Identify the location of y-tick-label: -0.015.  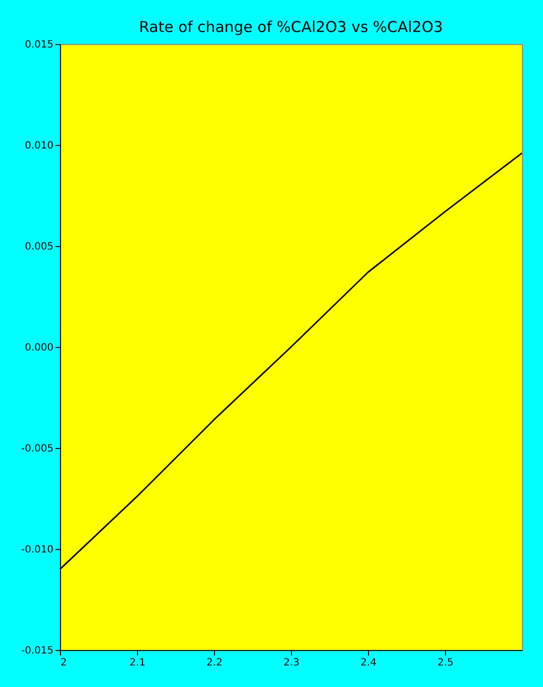
(37, 651).